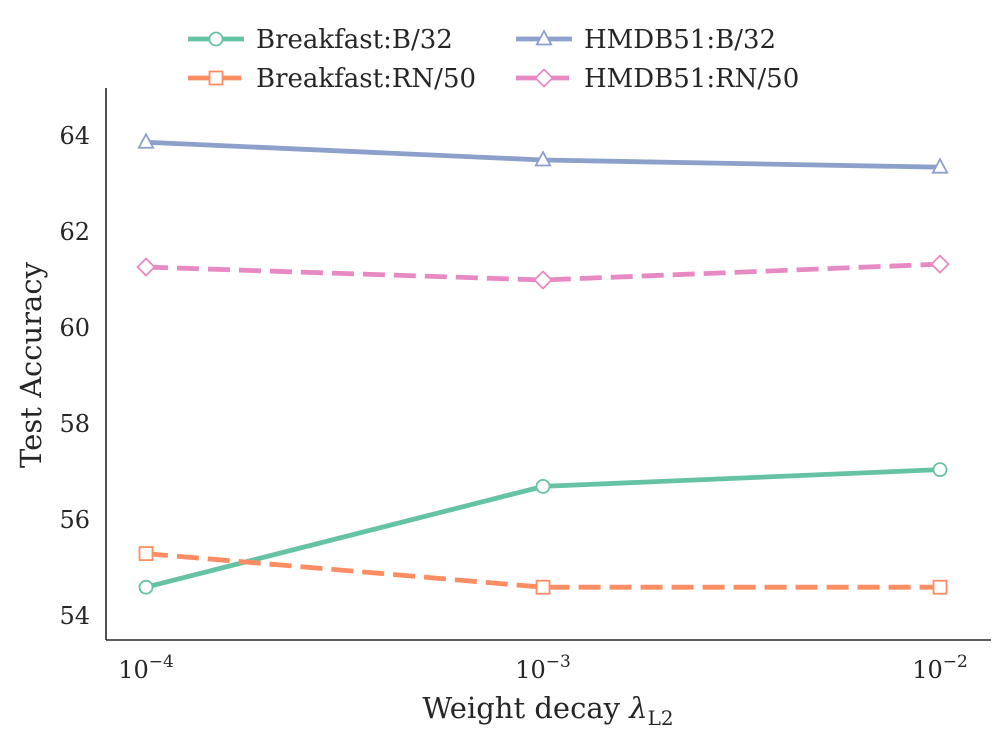  I want to click on y-tick-label: 62, so click(74, 232).